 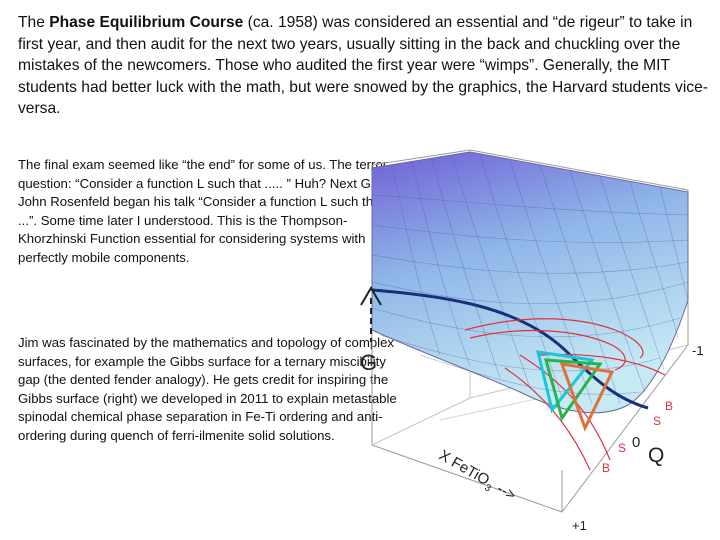 I want to click on svg-text: X FeTiO3-->, so click(x=477, y=477).